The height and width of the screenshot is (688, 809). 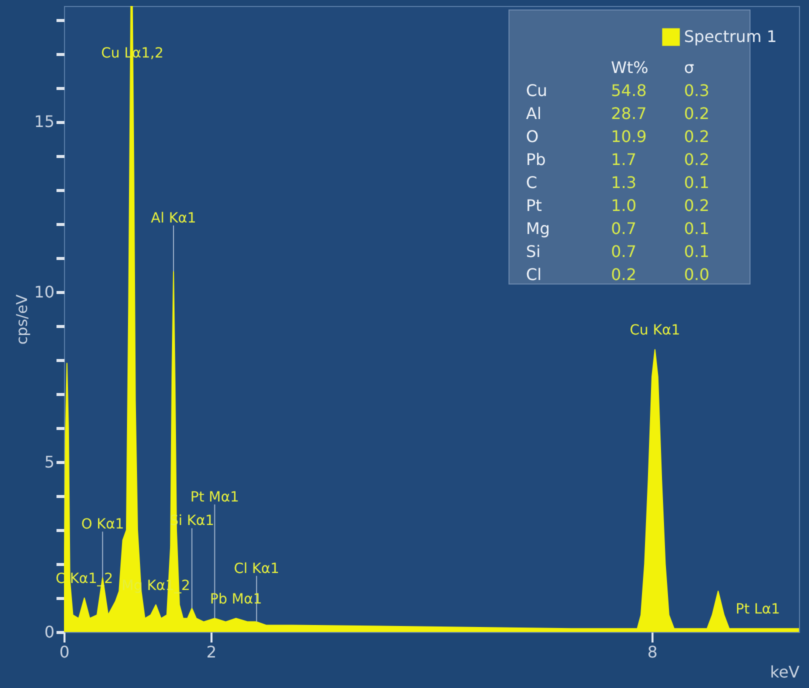 I want to click on annotation: Pt Mα1, so click(x=214, y=497).